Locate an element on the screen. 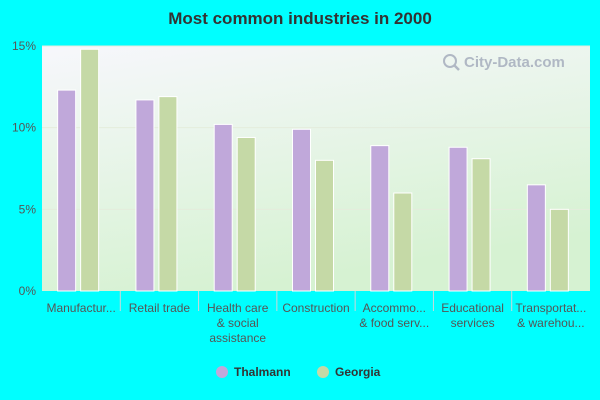  category-label: & social is located at coordinates (238, 323).